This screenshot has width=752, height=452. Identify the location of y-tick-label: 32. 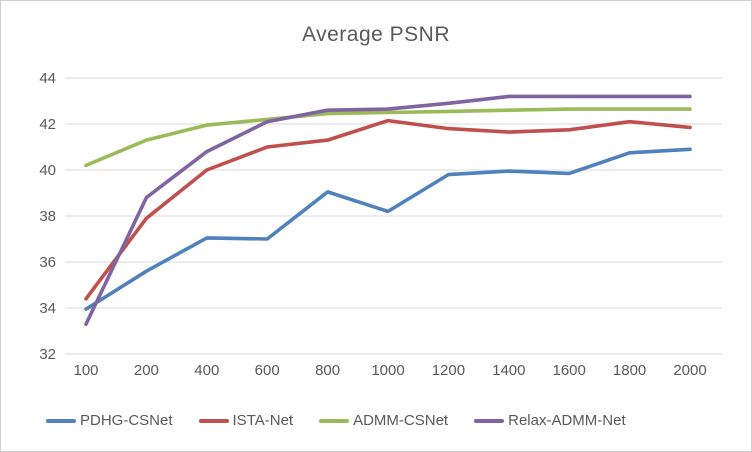
(47, 354).